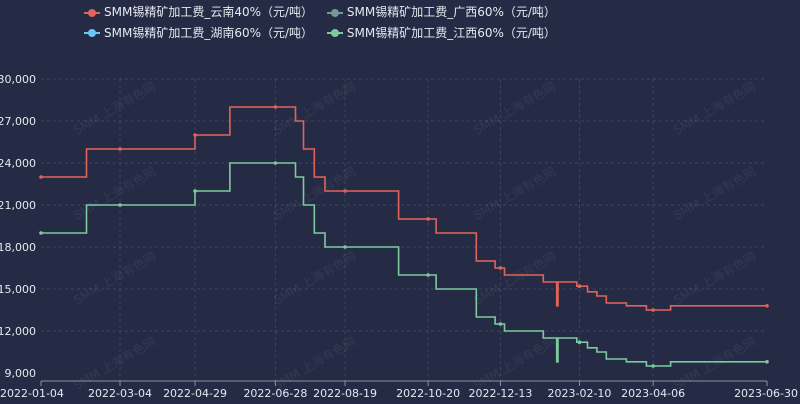  What do you see at coordinates (766, 393) in the screenshot?
I see `x-tick-label: 2023-06-30` at bounding box center [766, 393].